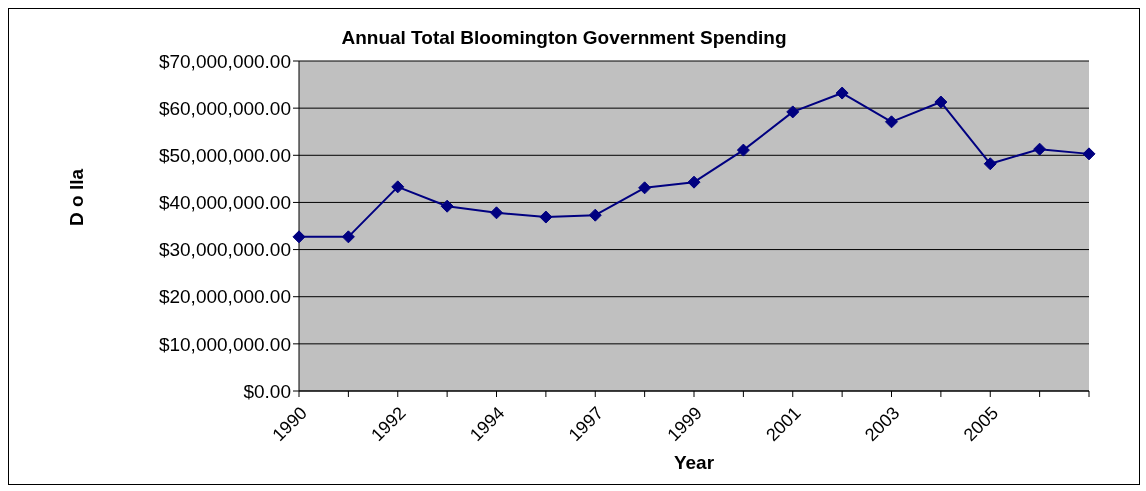 The width and height of the screenshot is (1146, 491). What do you see at coordinates (224, 250) in the screenshot?
I see `y-tick-label: $30,000,000.00` at bounding box center [224, 250].